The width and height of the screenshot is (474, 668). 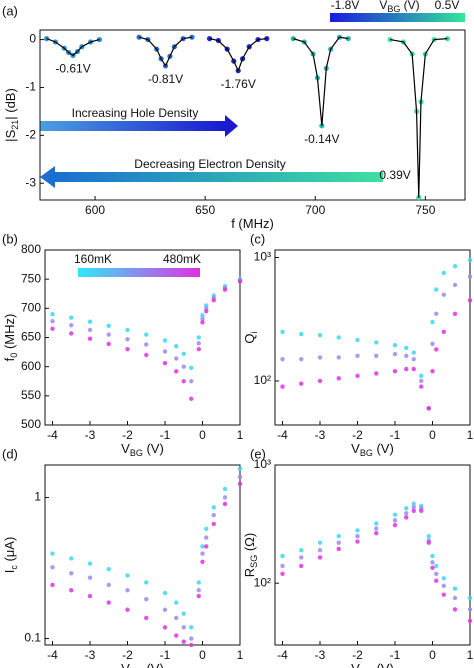 I want to click on y-tick-label: 1, so click(x=37, y=497).